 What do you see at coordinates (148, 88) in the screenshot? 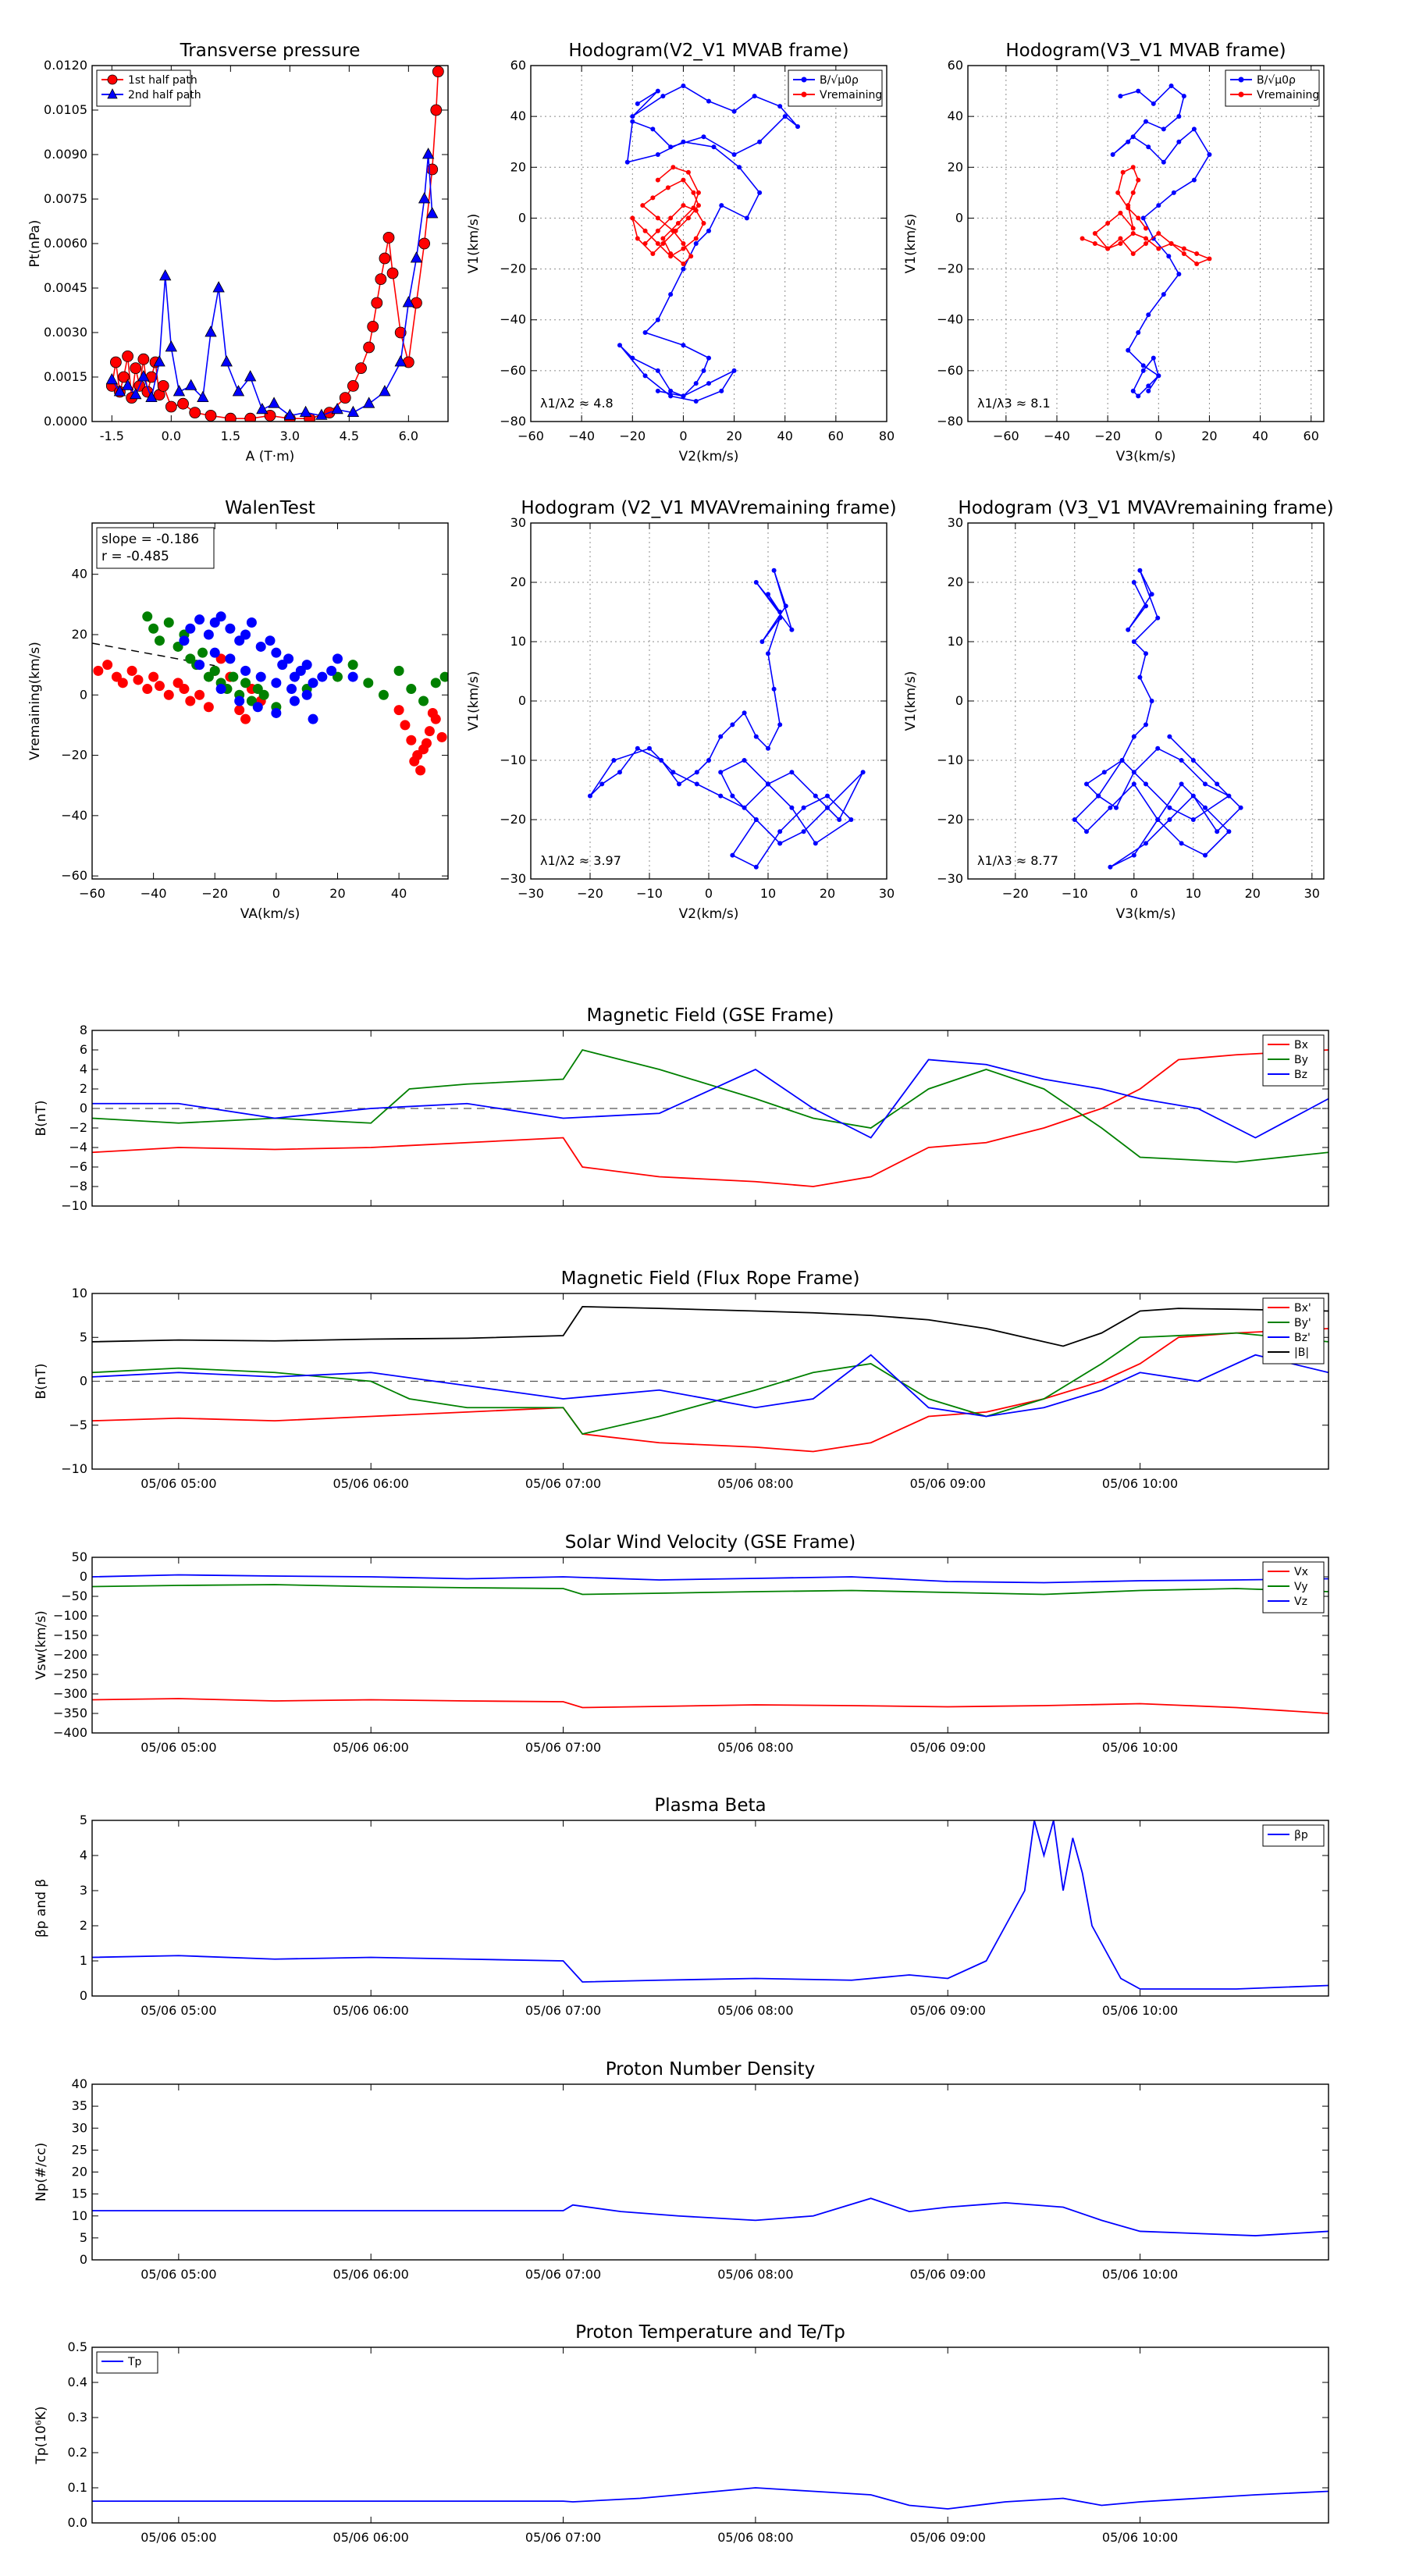
I see `legend: 1st half path 2nd half path` at bounding box center [148, 88].